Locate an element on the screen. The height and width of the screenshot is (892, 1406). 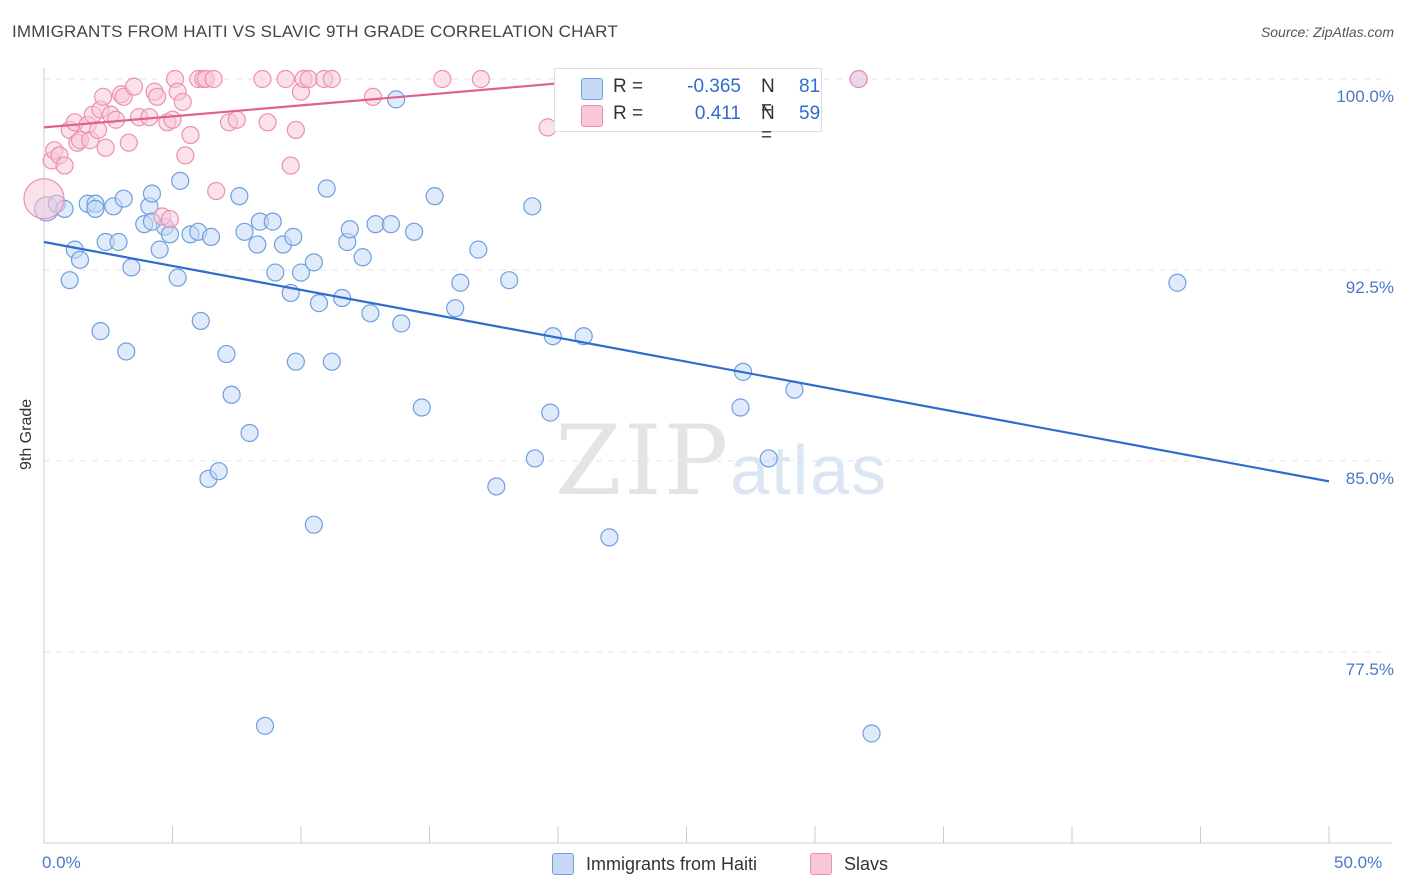
y-tick-label: 77.5% is located at coordinates (1369, 669).